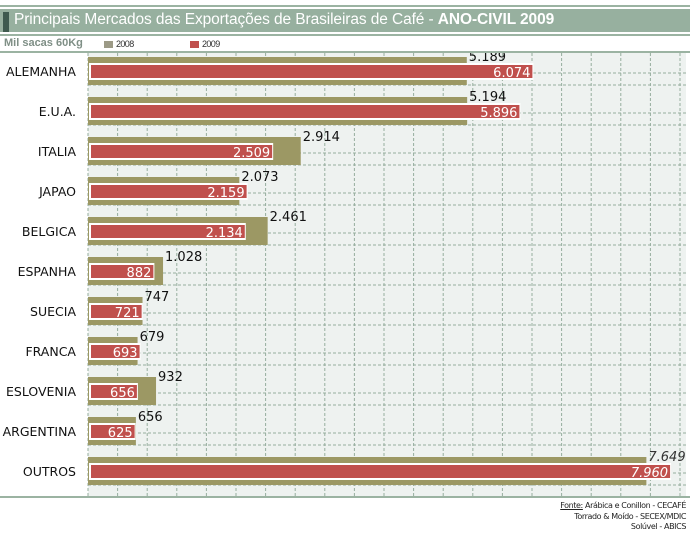 The width and height of the screenshot is (690, 533). I want to click on legend-swatch-2008, so click(108, 44).